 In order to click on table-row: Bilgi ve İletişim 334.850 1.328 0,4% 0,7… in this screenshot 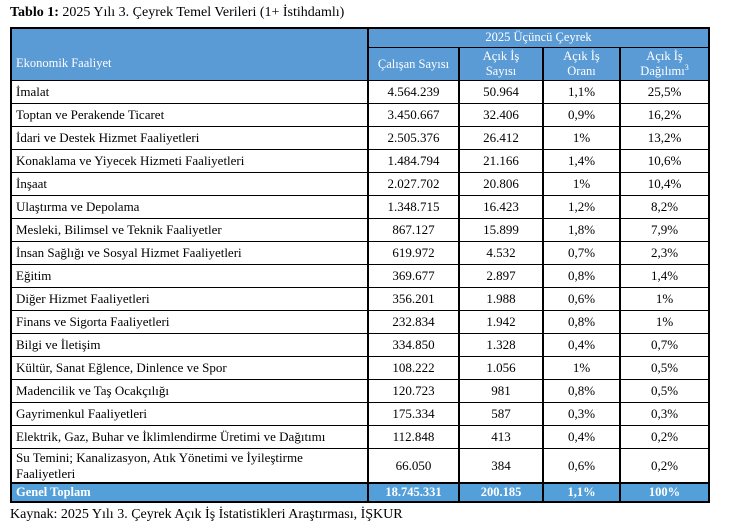, I will do `click(360, 345)`.